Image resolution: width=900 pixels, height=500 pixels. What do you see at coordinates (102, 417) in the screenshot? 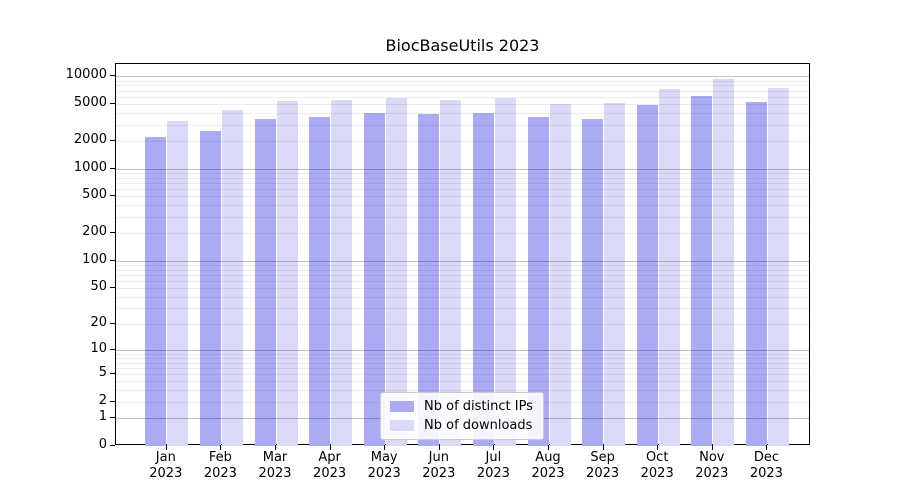
I see `y-tick-label: 1` at bounding box center [102, 417].